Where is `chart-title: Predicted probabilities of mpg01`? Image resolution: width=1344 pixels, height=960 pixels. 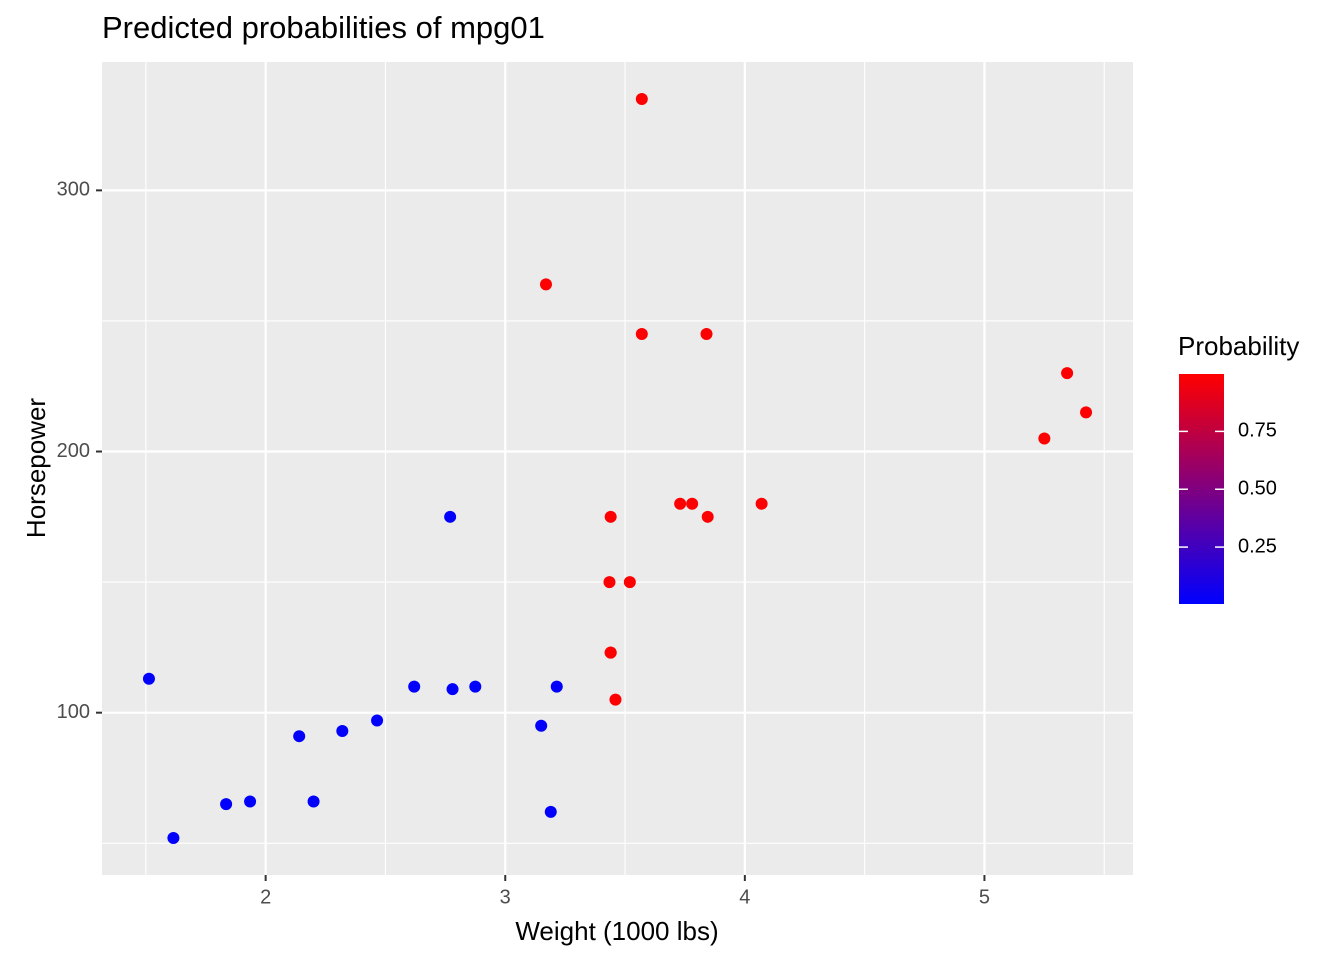
chart-title: Predicted probabilities of mpg01 is located at coordinates (323, 27).